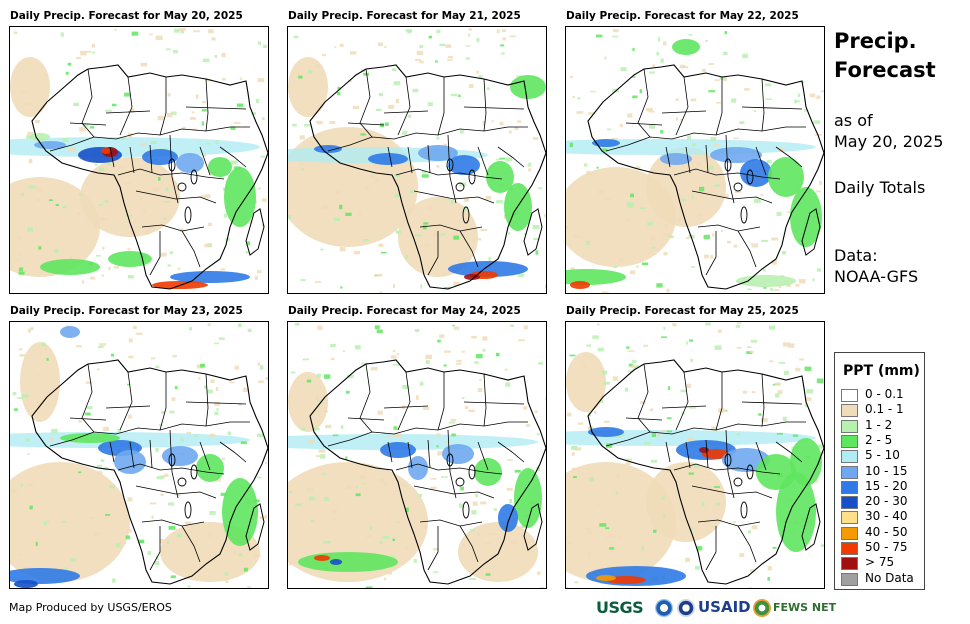 Image resolution: width=970 pixels, height=624 pixels. I want to click on legend-swatch, so click(849, 395).